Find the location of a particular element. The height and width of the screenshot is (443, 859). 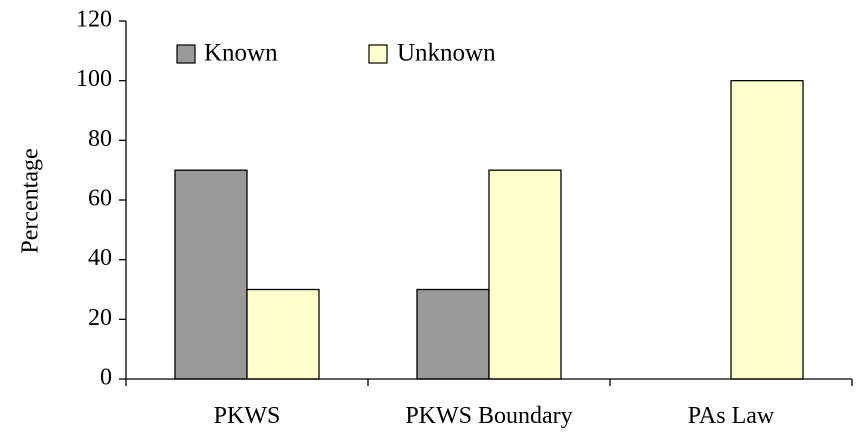

bar-known-pkws is located at coordinates (211, 274).